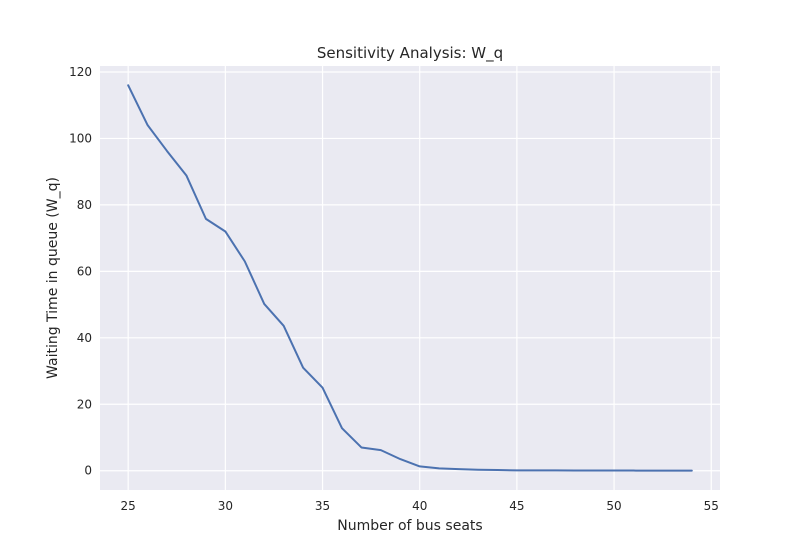 The height and width of the screenshot is (550, 800). What do you see at coordinates (80, 72) in the screenshot?
I see `y-tick-label: 120` at bounding box center [80, 72].